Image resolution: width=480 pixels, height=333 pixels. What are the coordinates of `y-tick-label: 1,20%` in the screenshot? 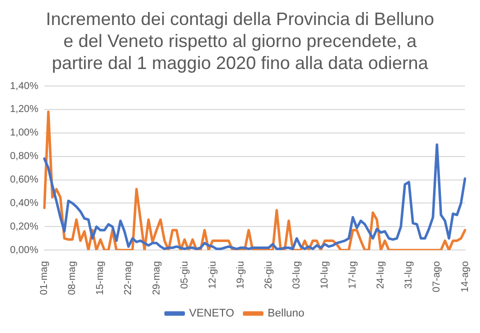 It's located at (24, 110).